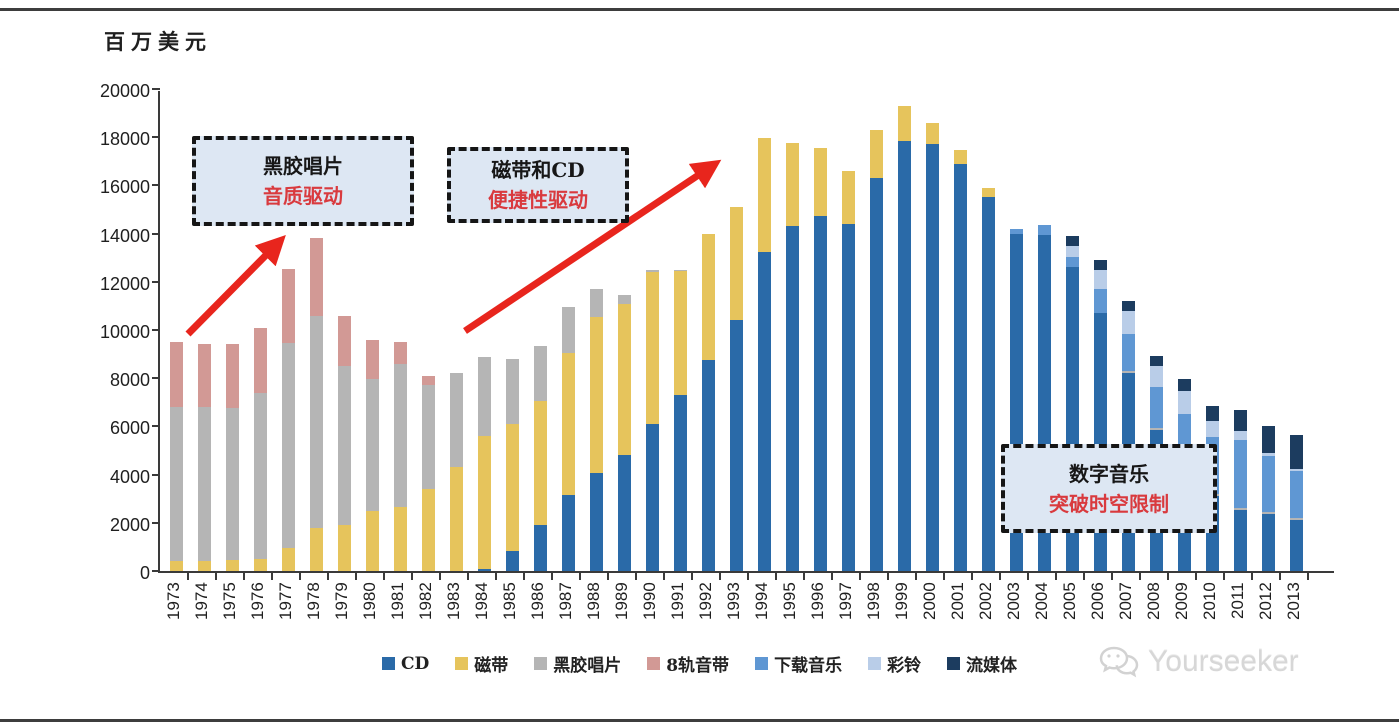 The height and width of the screenshot is (728, 1399). What do you see at coordinates (481, 663) in the screenshot?
I see `legend-item-磁带: 磁带` at bounding box center [481, 663].